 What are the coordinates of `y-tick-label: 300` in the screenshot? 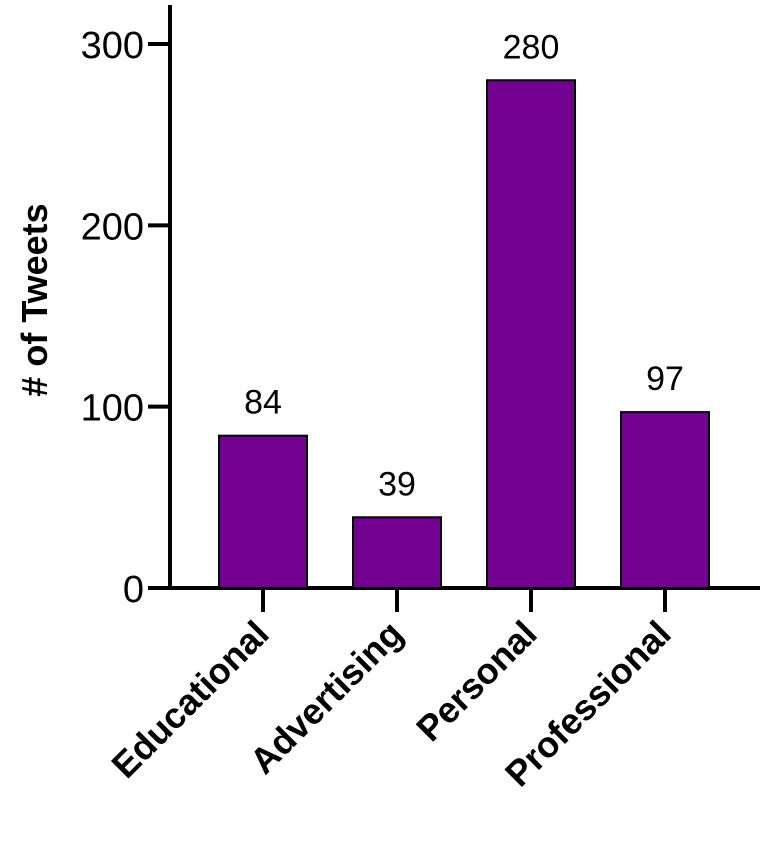 It's located at (112, 46).